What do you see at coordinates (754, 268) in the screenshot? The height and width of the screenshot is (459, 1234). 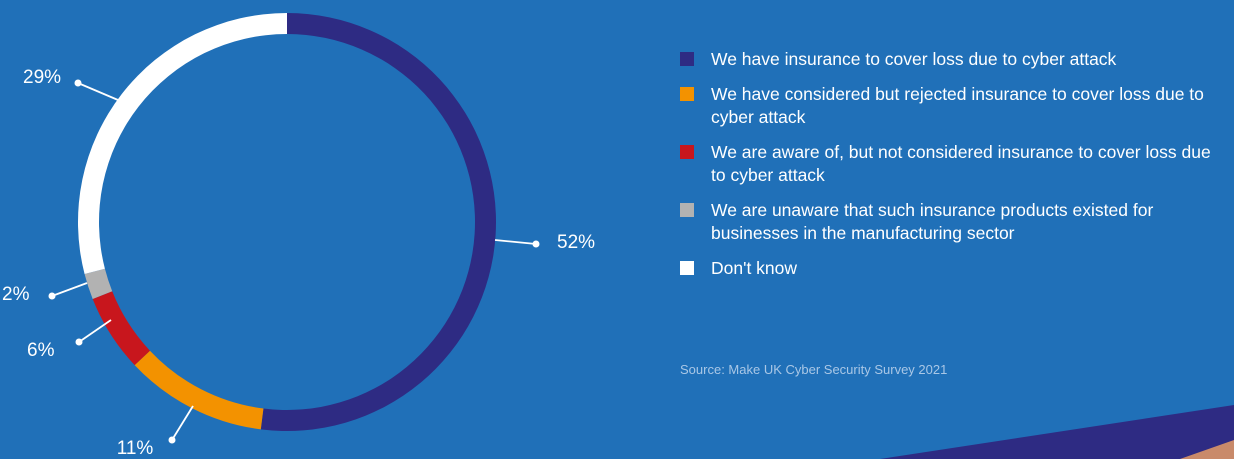 I see `legend-label: Don't know` at bounding box center [754, 268].